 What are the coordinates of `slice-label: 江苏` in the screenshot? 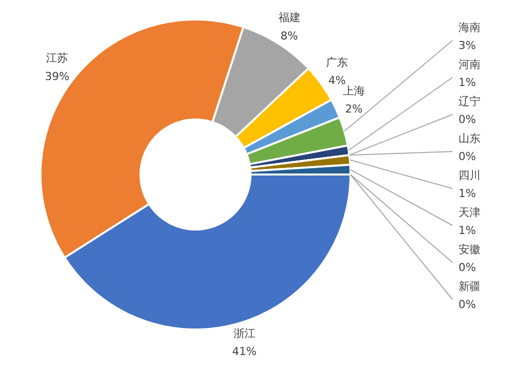 It's located at (57, 58).